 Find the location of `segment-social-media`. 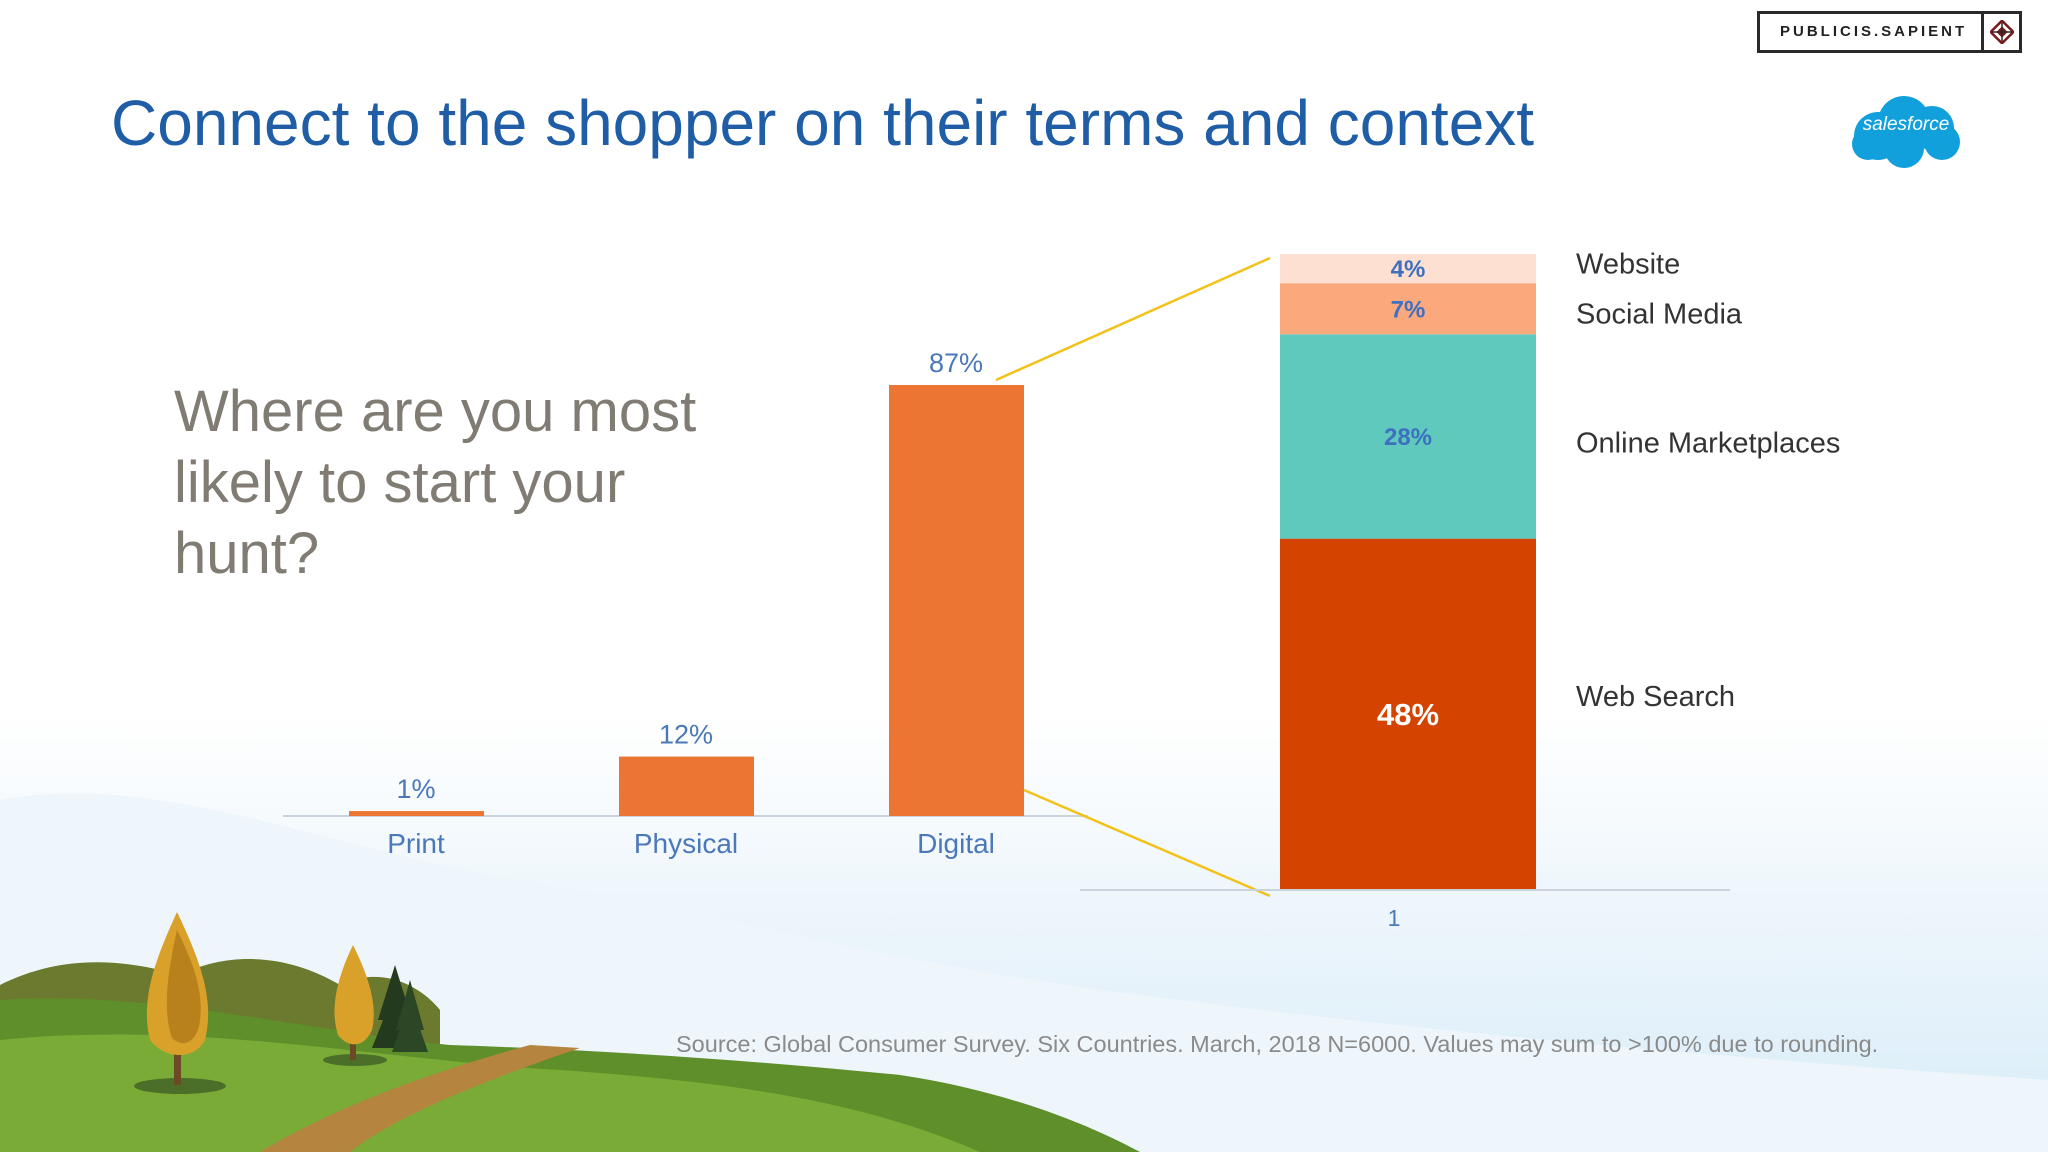

segment-social-media is located at coordinates (1408, 309).